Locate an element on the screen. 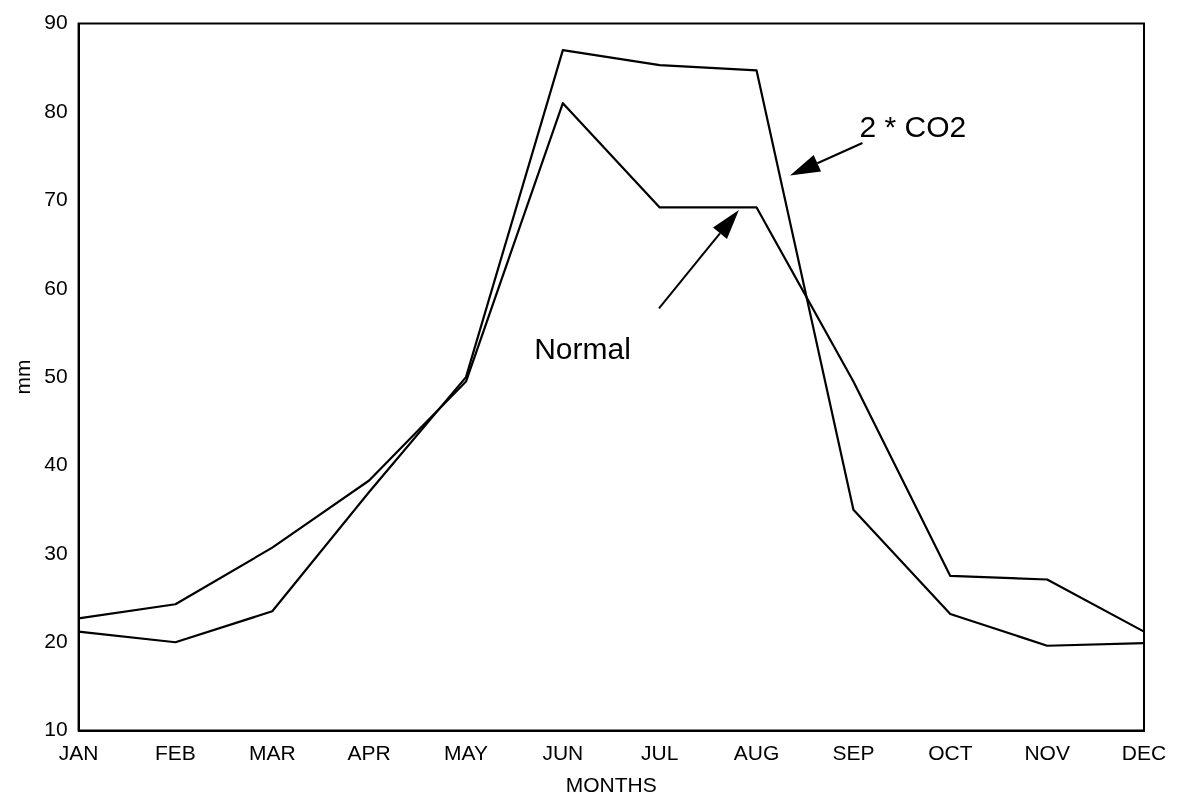 Image resolution: width=1182 pixels, height=811 pixels. x-tick-label: MAY is located at coordinates (466, 752).